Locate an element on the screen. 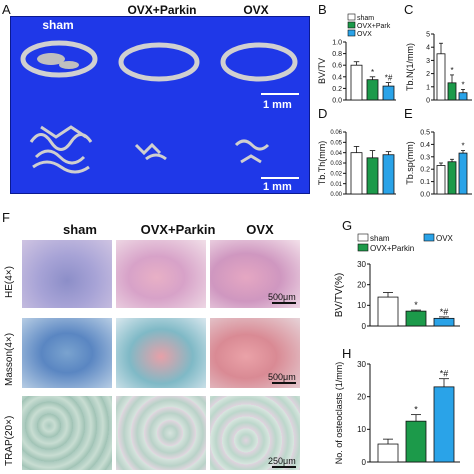  chart-g-legend-label-0: sham is located at coordinates (380, 238).